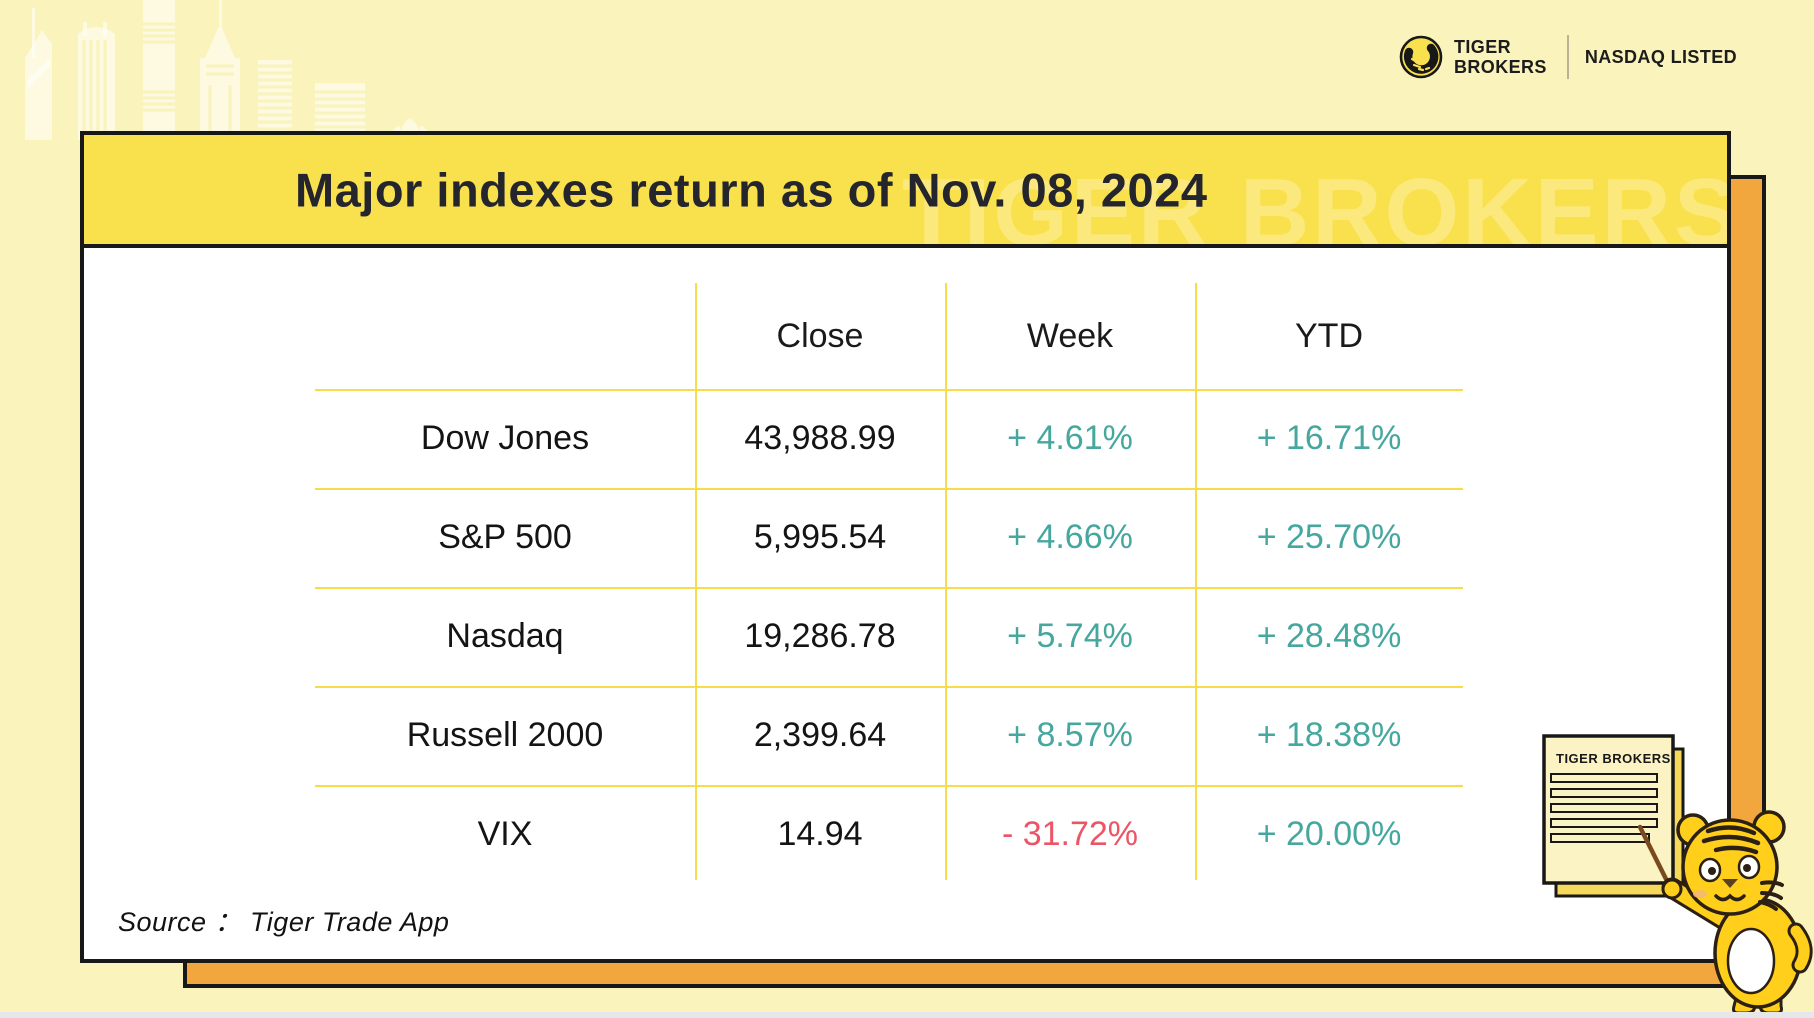 Image resolution: width=1814 pixels, height=1018 pixels. Describe the element at coordinates (228, 70) in the screenshot. I see `city-skyline-decoration` at that location.